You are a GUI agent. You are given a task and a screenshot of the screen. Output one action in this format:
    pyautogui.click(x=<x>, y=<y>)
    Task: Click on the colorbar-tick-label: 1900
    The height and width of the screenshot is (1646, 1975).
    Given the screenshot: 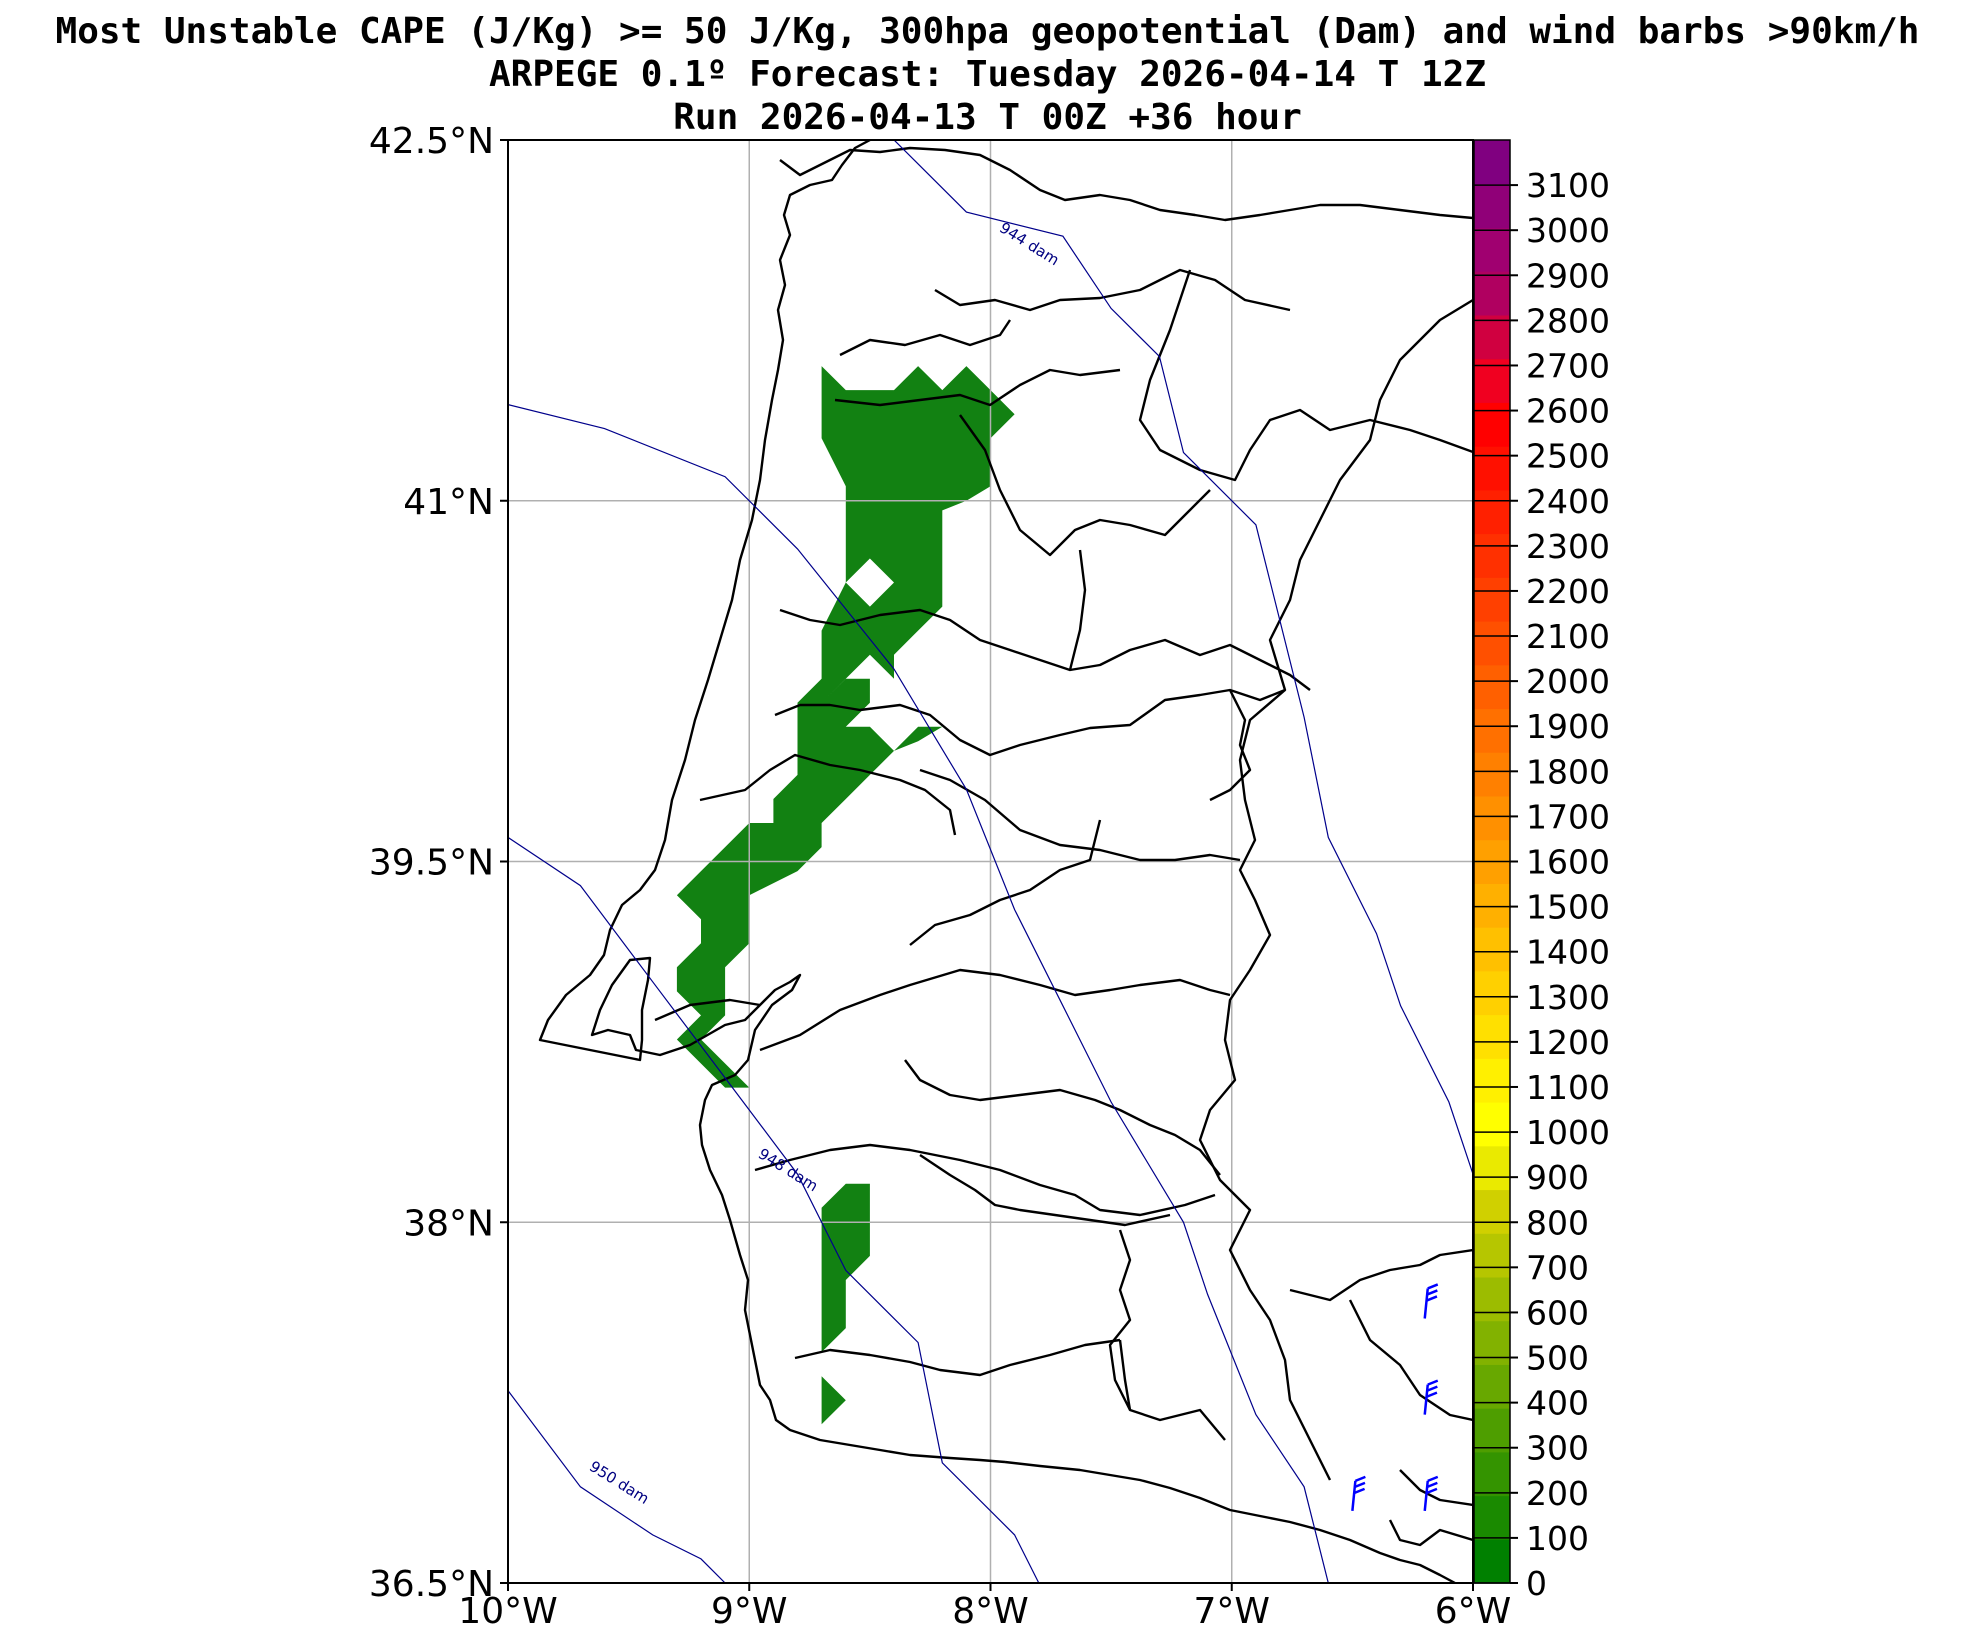 What is the action you would take?
    pyautogui.click(x=1568, y=726)
    